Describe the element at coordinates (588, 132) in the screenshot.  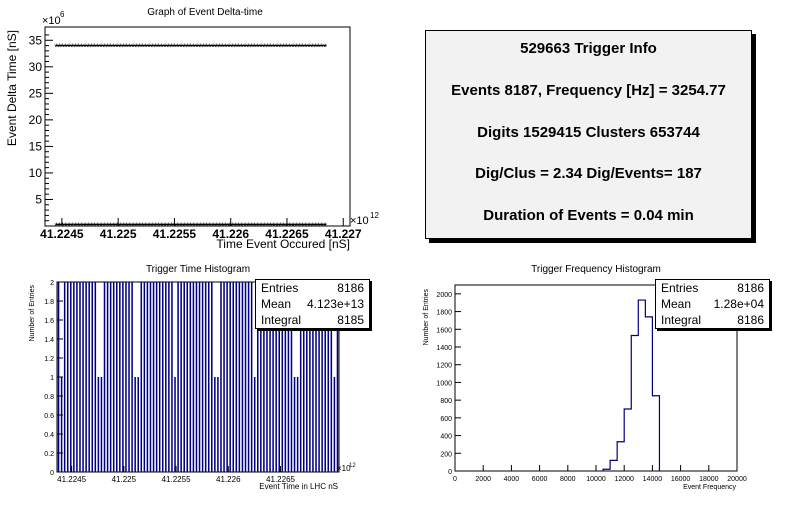
I see `info-digits: Digits 1529415 Clusters 653744` at that location.